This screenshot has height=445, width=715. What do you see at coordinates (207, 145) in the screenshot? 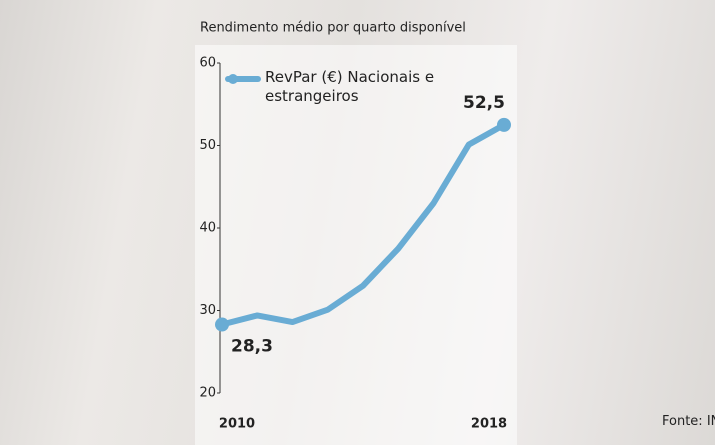
I see `y-tick-label: 50` at bounding box center [207, 145].